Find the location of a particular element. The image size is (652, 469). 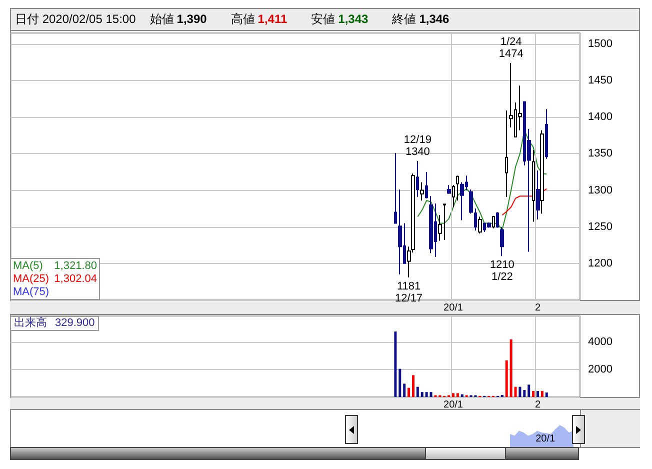

y-tick-label: 1500 is located at coordinates (600, 44).